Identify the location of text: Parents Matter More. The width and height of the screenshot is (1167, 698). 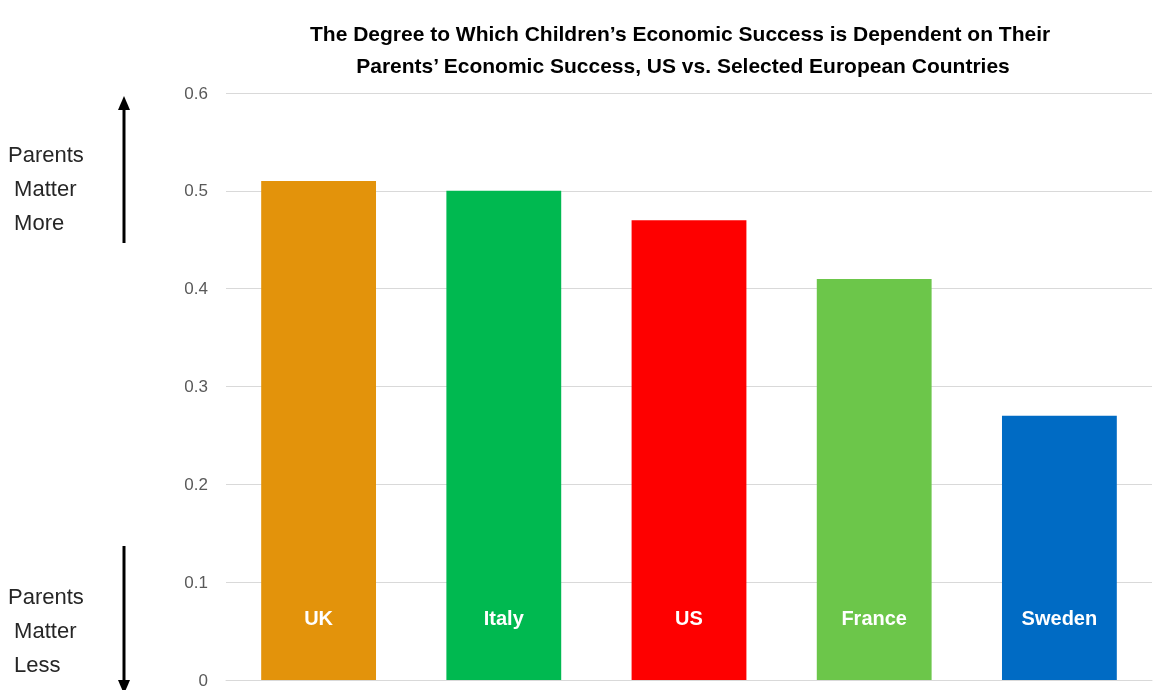
(46, 188).